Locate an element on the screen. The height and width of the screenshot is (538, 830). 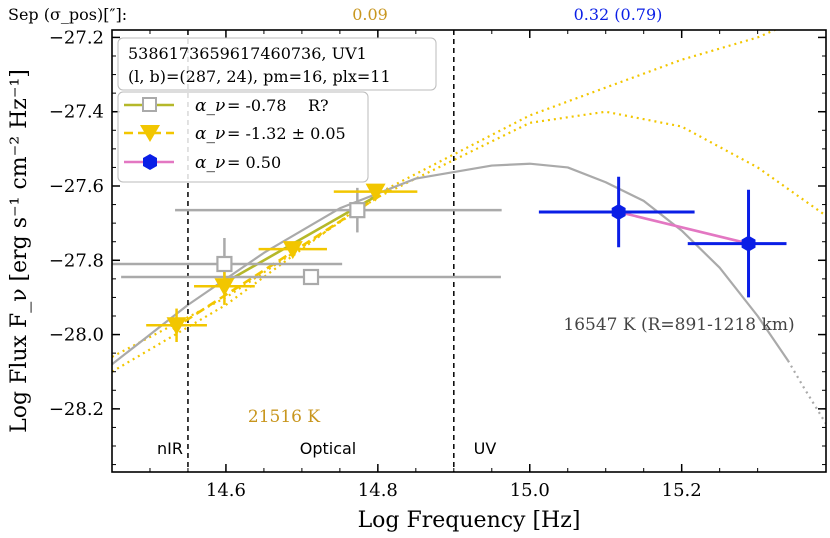
x-axis-label: Log Frequency [Hz] is located at coordinates (469, 520).